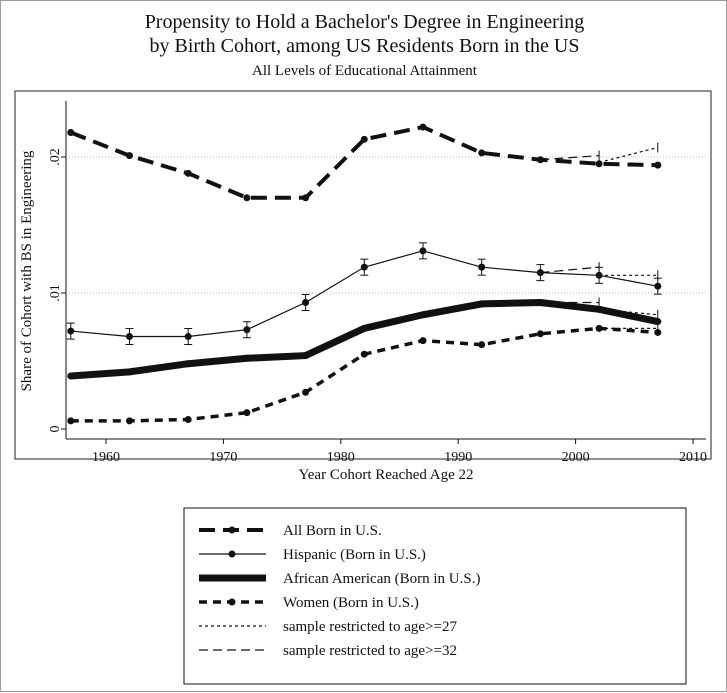  Describe the element at coordinates (458, 457) in the screenshot. I see `x-tick-label: 1990` at that location.